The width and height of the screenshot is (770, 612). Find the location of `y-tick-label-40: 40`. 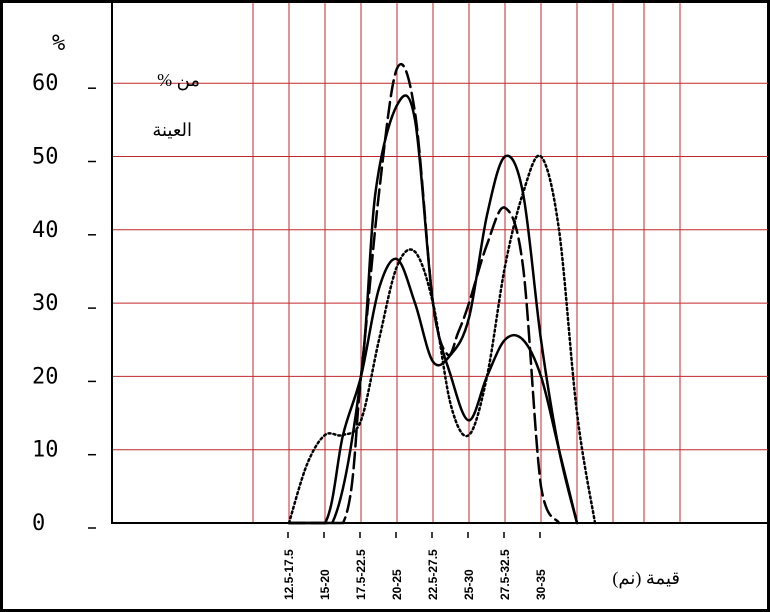

y-tick-label-40: 40 is located at coordinates (45, 230).